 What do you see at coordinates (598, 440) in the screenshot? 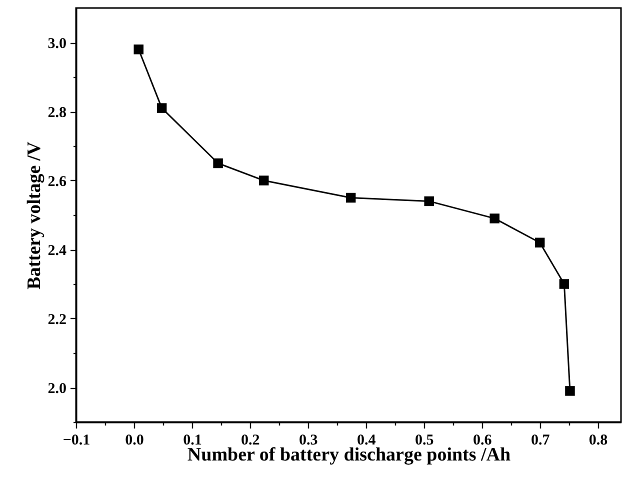
I see `x-tick-label: 0.8` at bounding box center [598, 440].